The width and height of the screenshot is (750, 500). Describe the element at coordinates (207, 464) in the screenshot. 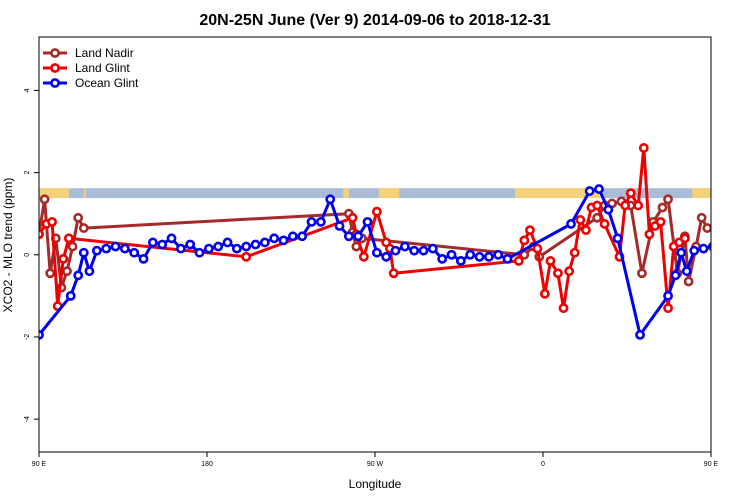

I see `x-tick-label-1: 180` at that location.